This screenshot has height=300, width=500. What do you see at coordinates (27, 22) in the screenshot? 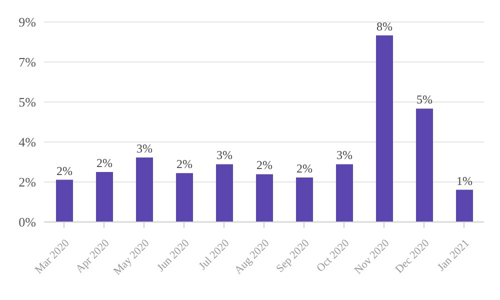
I see `y-tick-label: 9%` at bounding box center [27, 22].